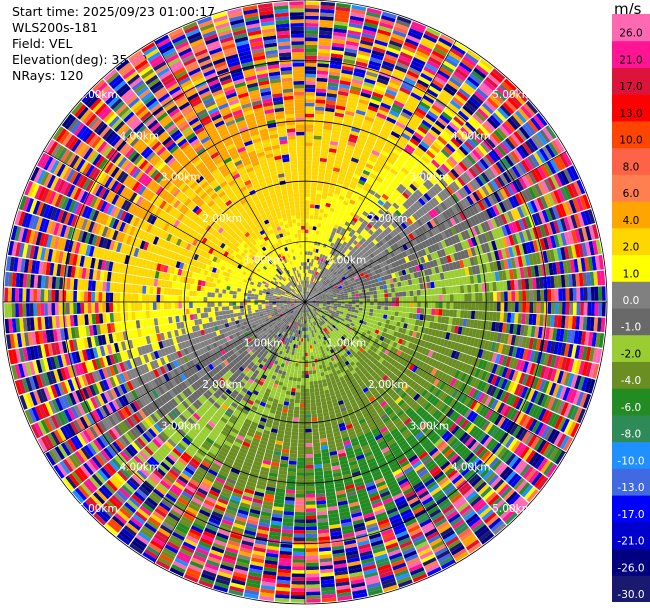 This screenshot has height=610, width=650. Describe the element at coordinates (80, 59) in the screenshot. I see `elevation-text: Elevation(deg): 35.00` at that location.